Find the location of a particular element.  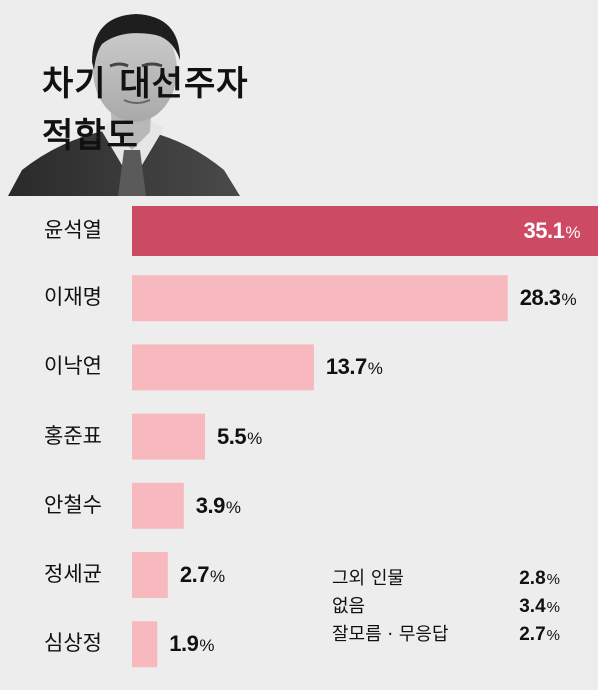

others-row: 없음 3.4% is located at coordinates (446, 606).